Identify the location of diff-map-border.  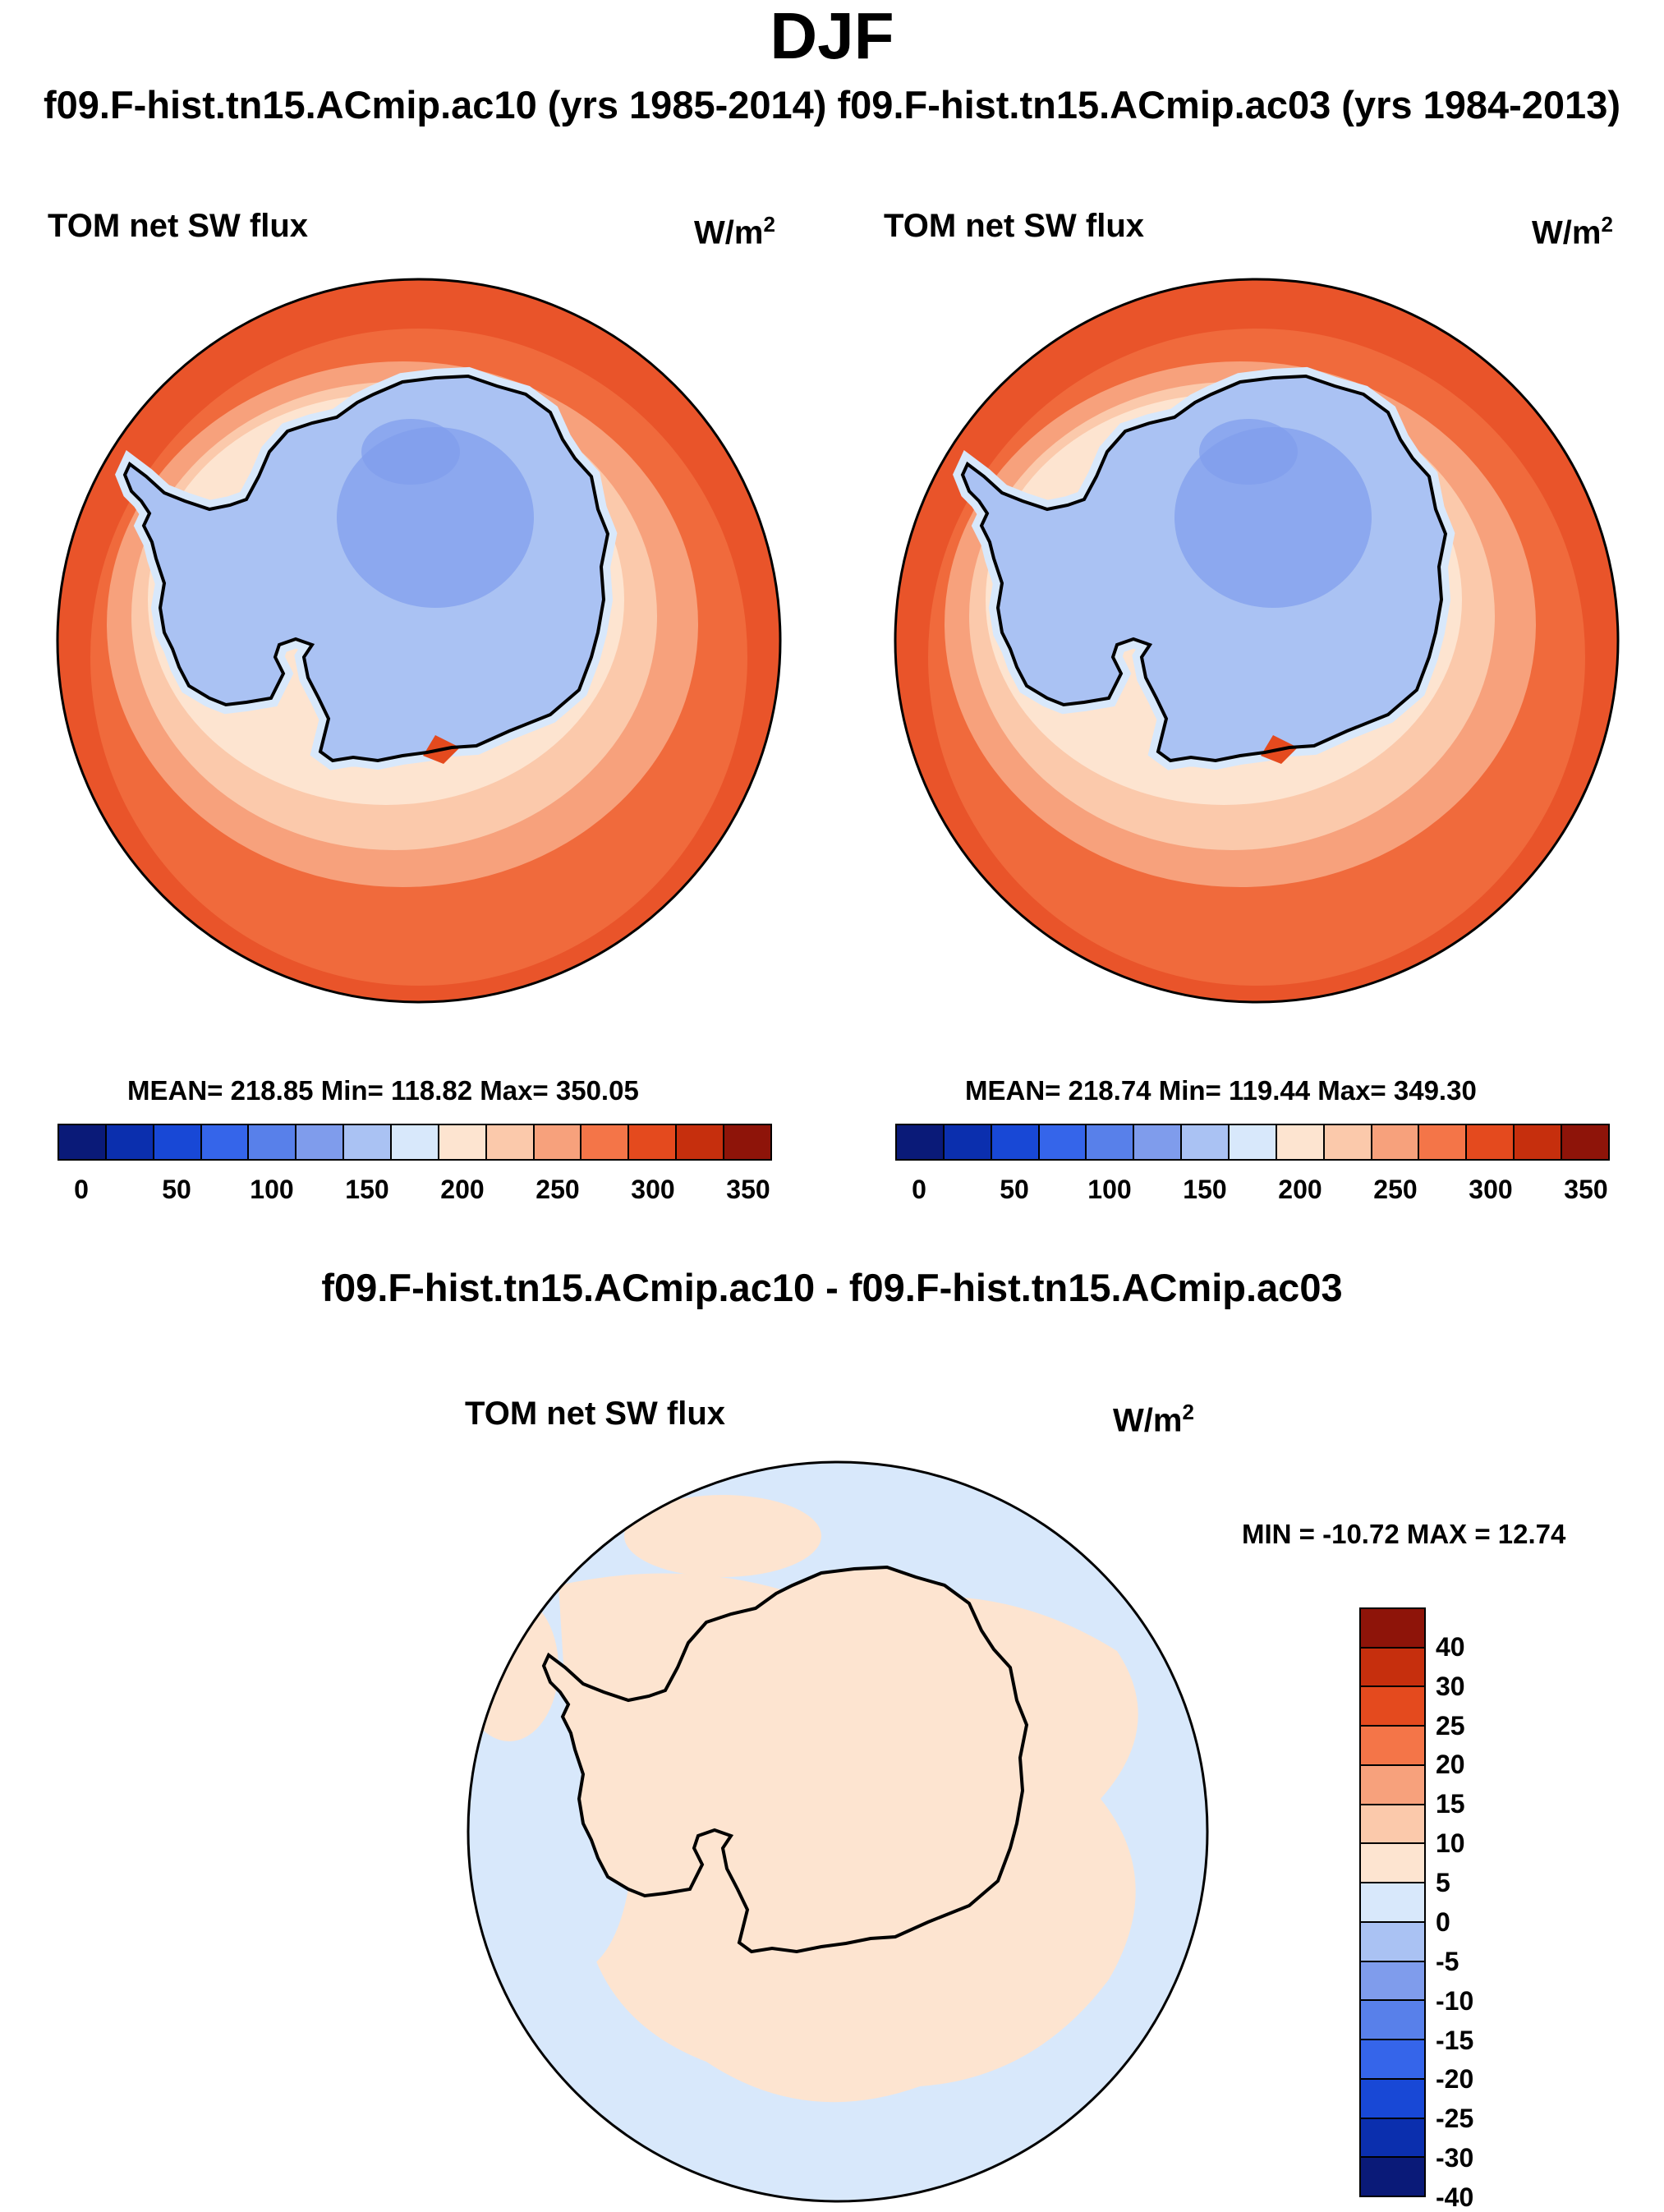
(838, 1831).